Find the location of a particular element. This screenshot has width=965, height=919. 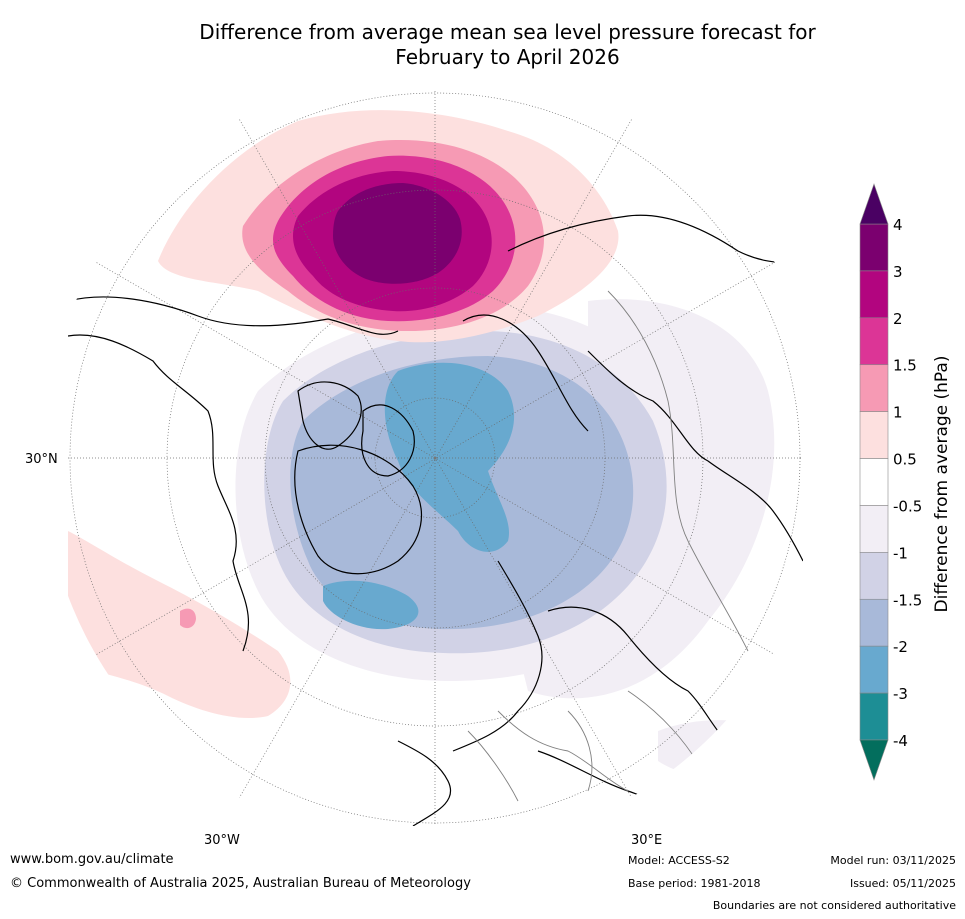

footer-model-run: Model run: 03/11/2025 is located at coordinates (893, 860).